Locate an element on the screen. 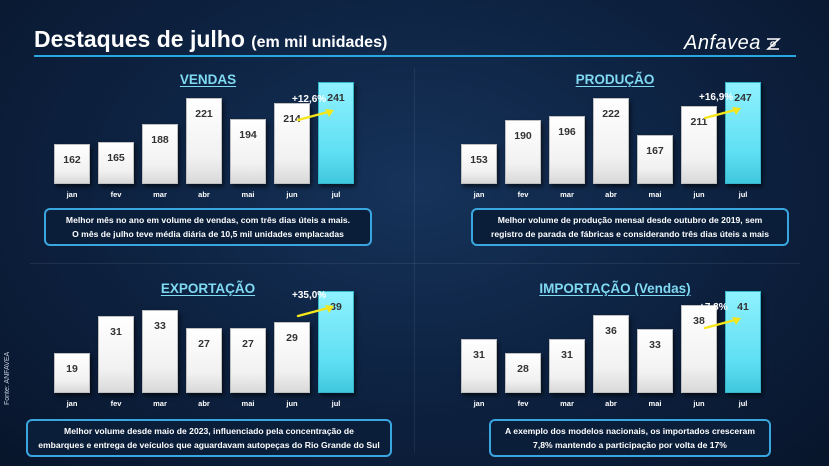 The height and width of the screenshot is (466, 829). bar-value-label: 28 is located at coordinates (523, 369).